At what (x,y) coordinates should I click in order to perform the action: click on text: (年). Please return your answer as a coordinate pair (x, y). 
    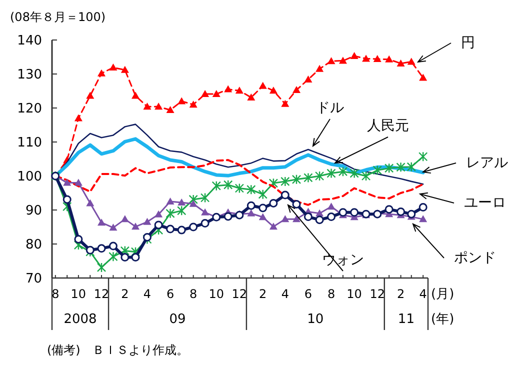
    Looking at the image, I should click on (442, 319).